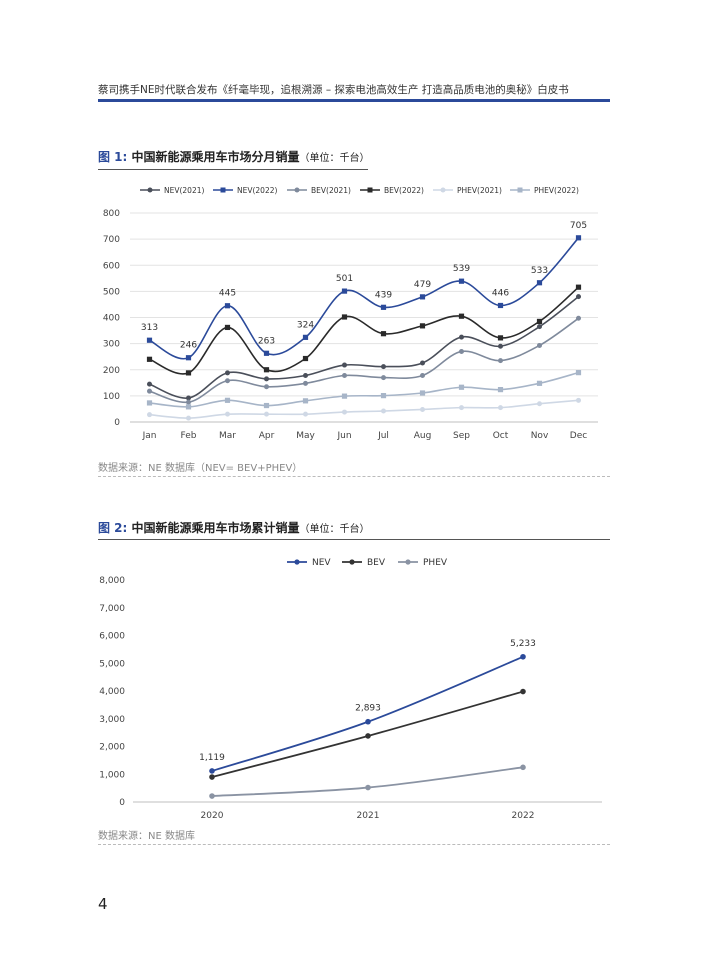  Describe the element at coordinates (149, 436) in the screenshot. I see `x-tick-label: Jan` at that location.